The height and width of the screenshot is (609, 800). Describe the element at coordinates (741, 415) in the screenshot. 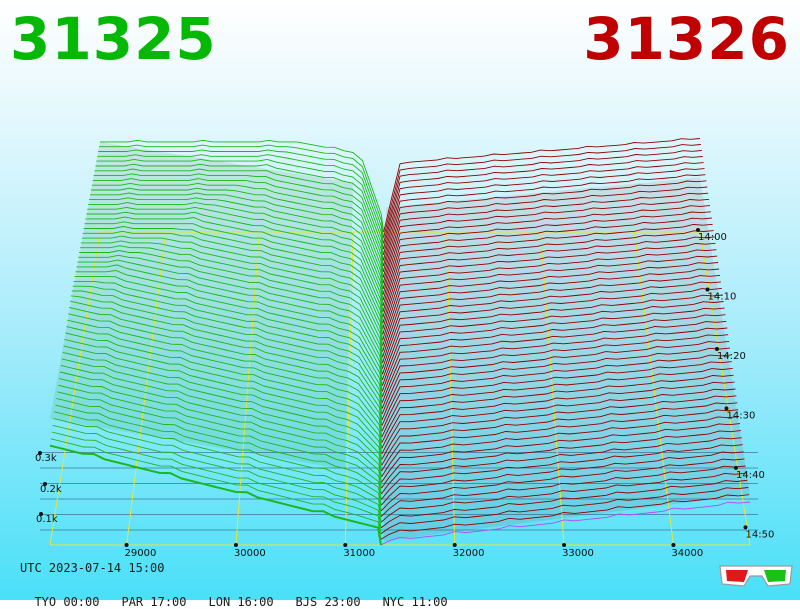

I see `time-tick-label: 14:30` at that location.